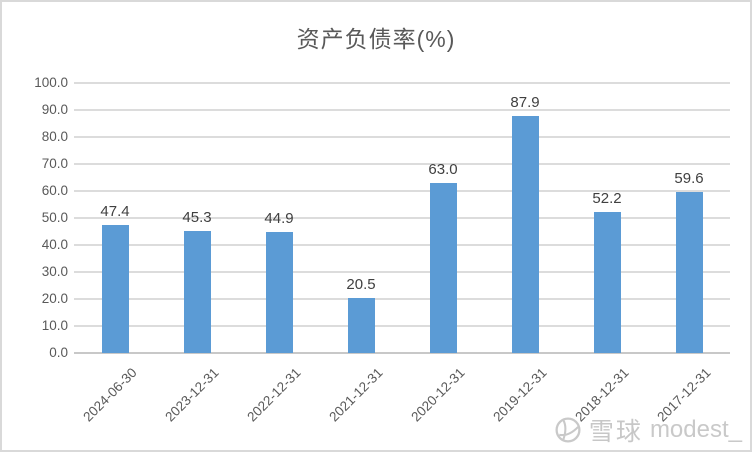  I want to click on x-axis-tick-label: 2018-12-31, so click(602, 395).